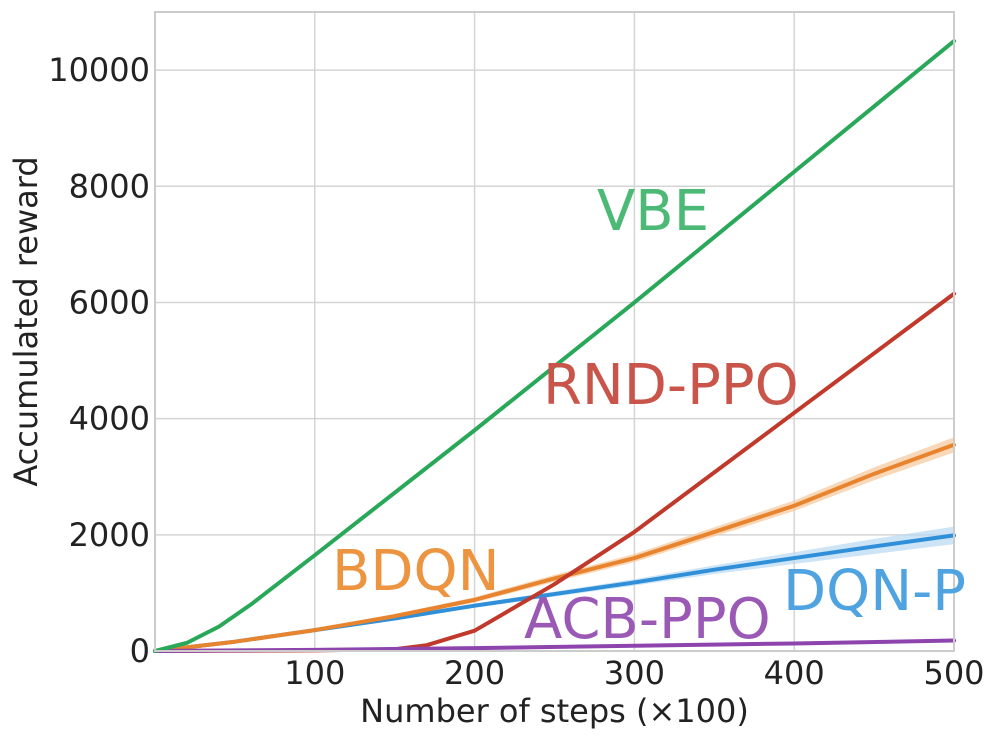 The image size is (996, 744). What do you see at coordinates (109, 186) in the screenshot?
I see `y-tick-label: 8000` at bounding box center [109, 186].